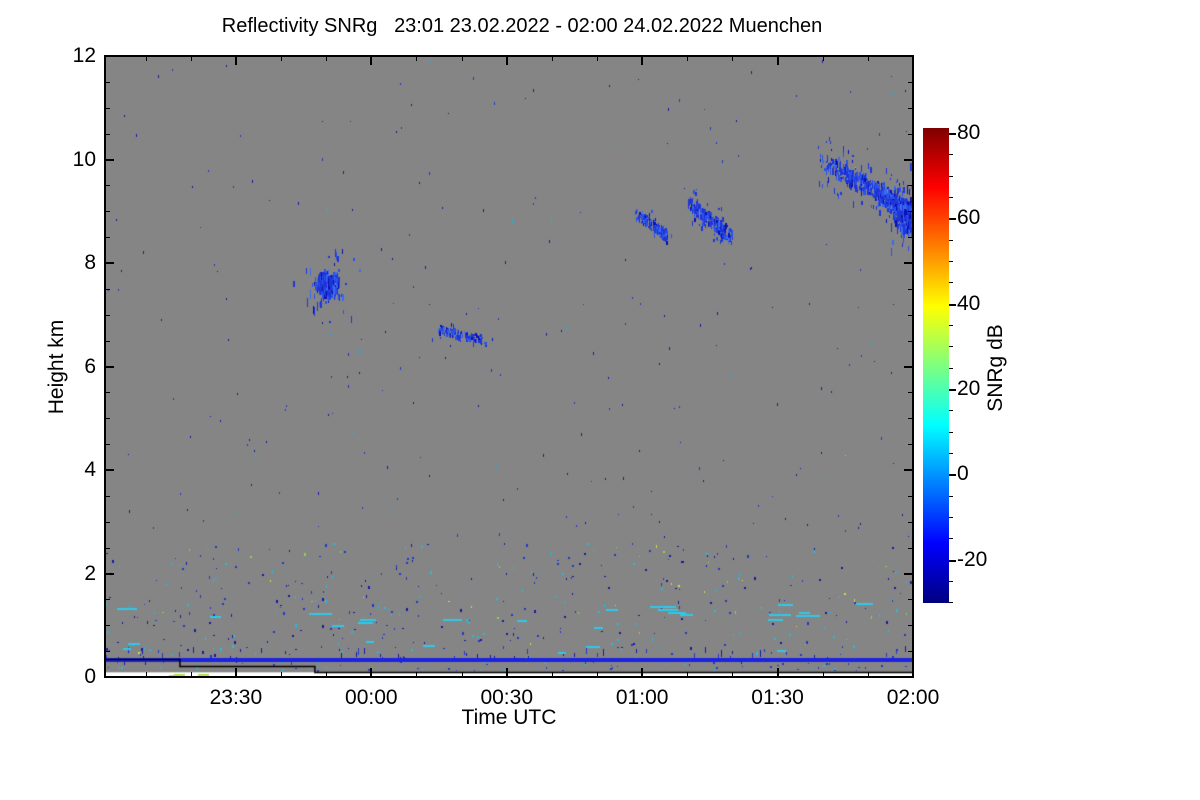 This screenshot has height=800, width=1200. What do you see at coordinates (777, 697) in the screenshot?
I see `x-tick-label: 01:30` at bounding box center [777, 697].